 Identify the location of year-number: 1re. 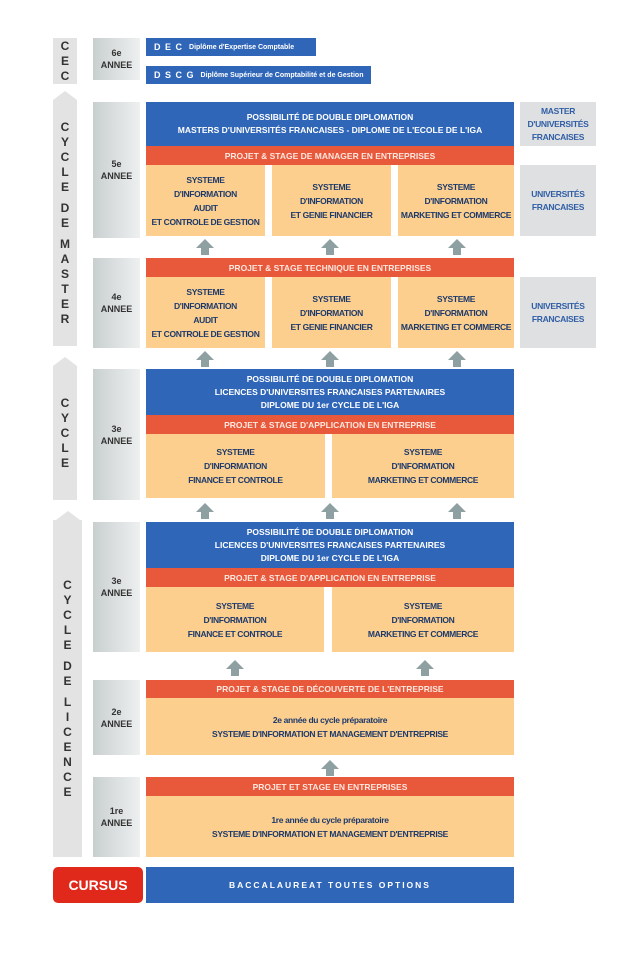
(116, 811).